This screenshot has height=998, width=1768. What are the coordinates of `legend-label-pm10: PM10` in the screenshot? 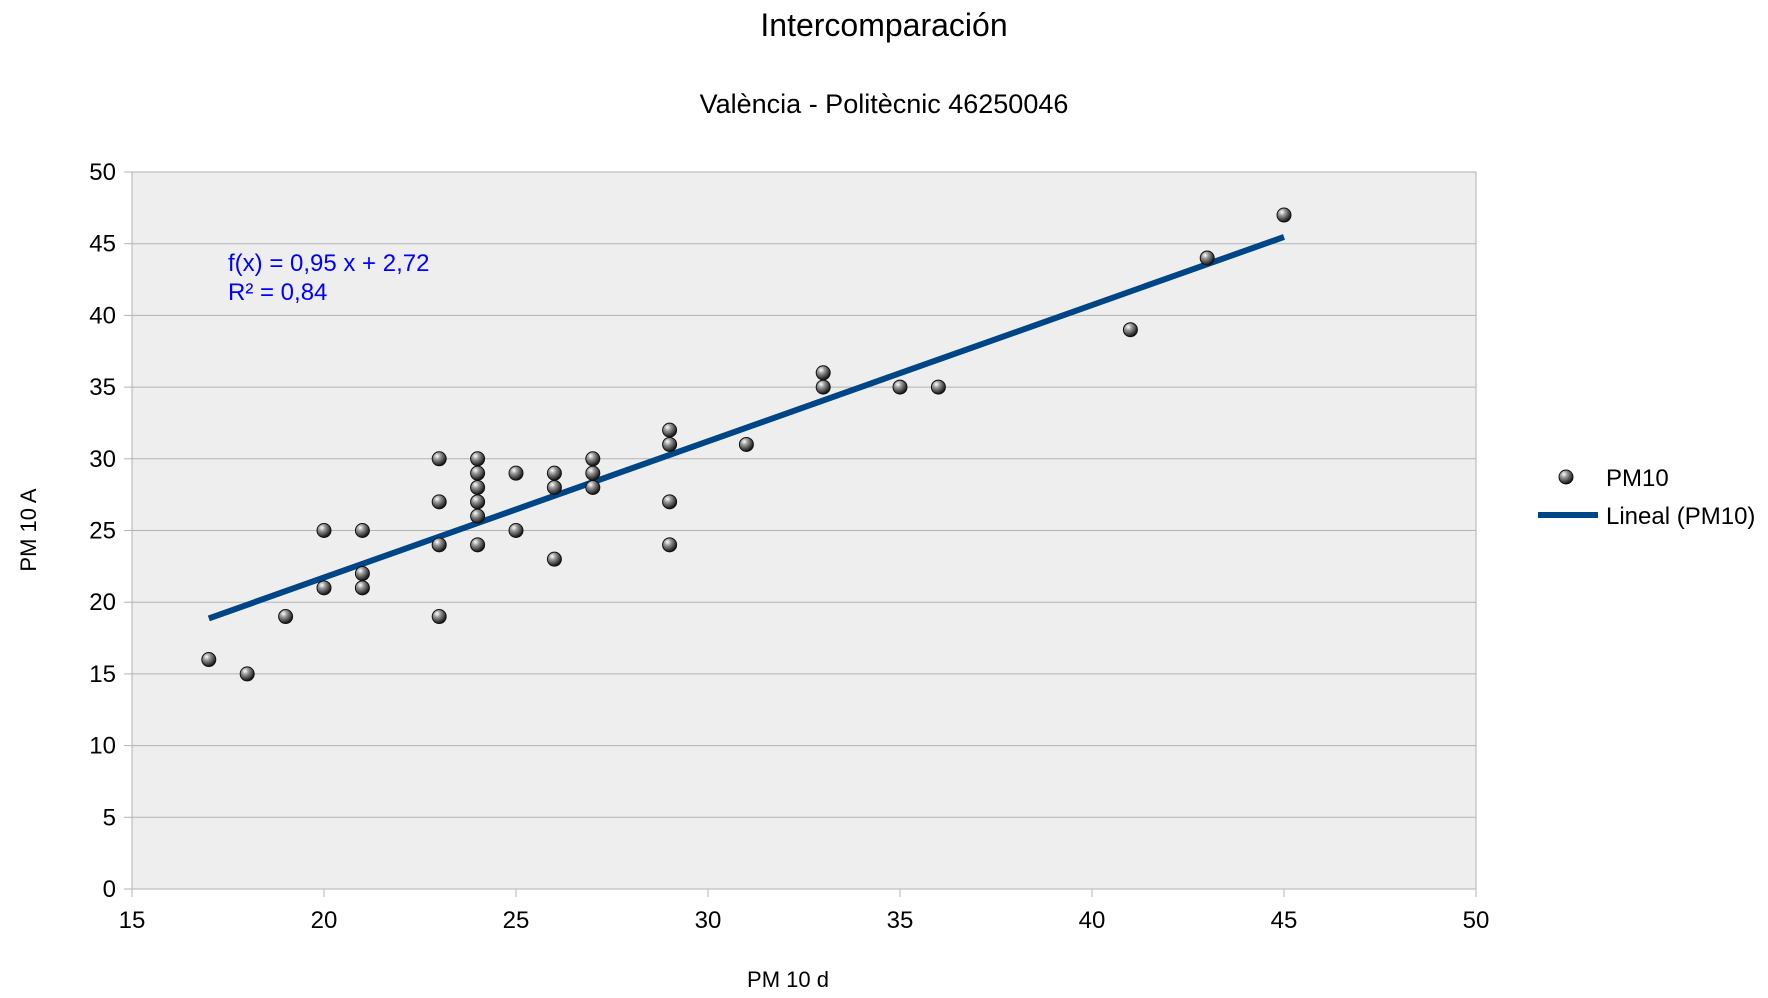 It's located at (1637, 478).